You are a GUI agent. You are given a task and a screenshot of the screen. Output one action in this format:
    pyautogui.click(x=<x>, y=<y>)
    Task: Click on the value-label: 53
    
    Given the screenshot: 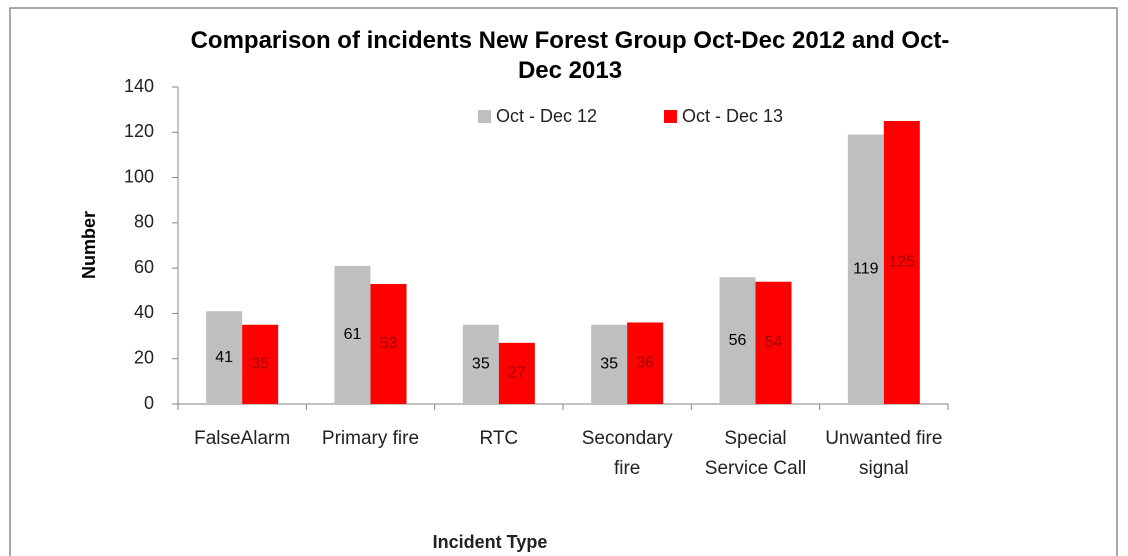 What is the action you would take?
    pyautogui.click(x=389, y=343)
    